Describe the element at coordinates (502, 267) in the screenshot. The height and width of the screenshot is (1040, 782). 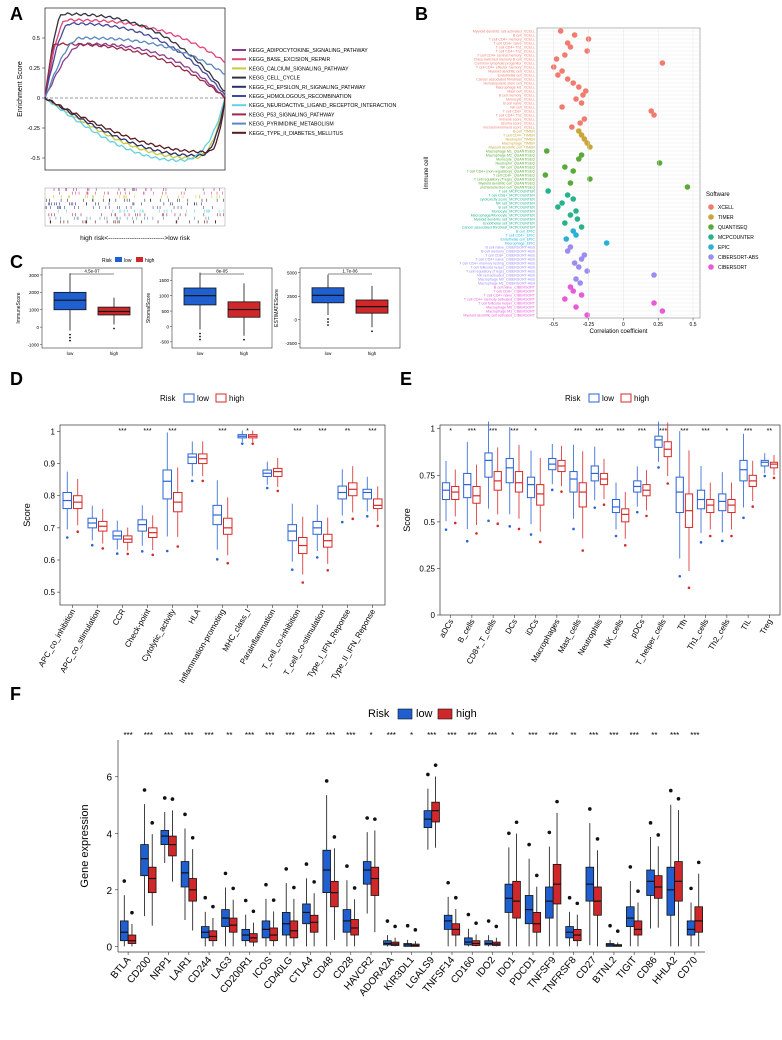
I see `panel-b-row-label: T cell follicular helper_CIBERSORT-ABS` at that location.